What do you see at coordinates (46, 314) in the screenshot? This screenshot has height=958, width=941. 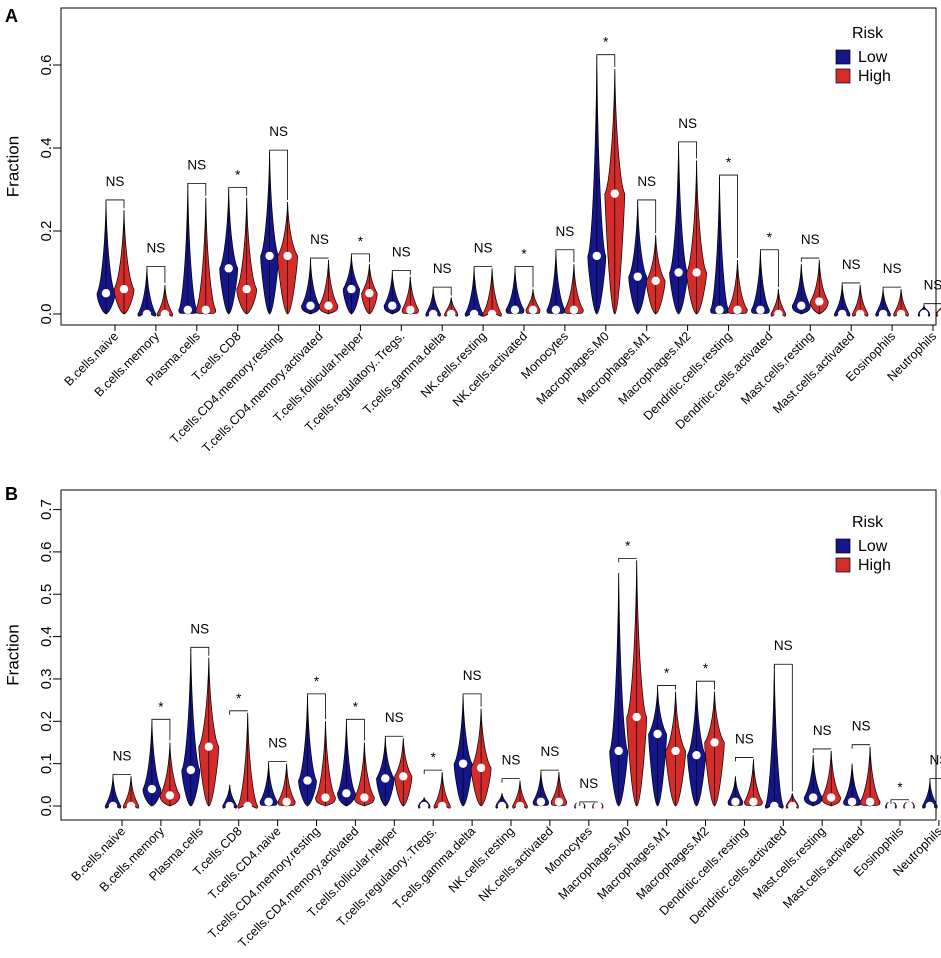 I see `y-tick-label: 0.0` at bounding box center [46, 314].